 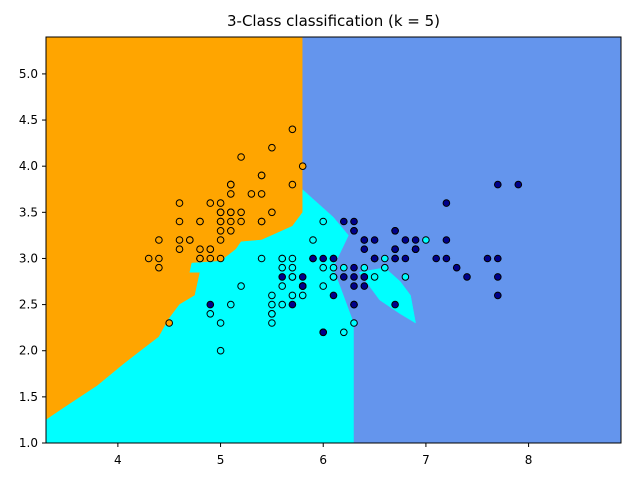 What do you see at coordinates (28, 120) in the screenshot?
I see `y-tick-label: 4.5` at bounding box center [28, 120].